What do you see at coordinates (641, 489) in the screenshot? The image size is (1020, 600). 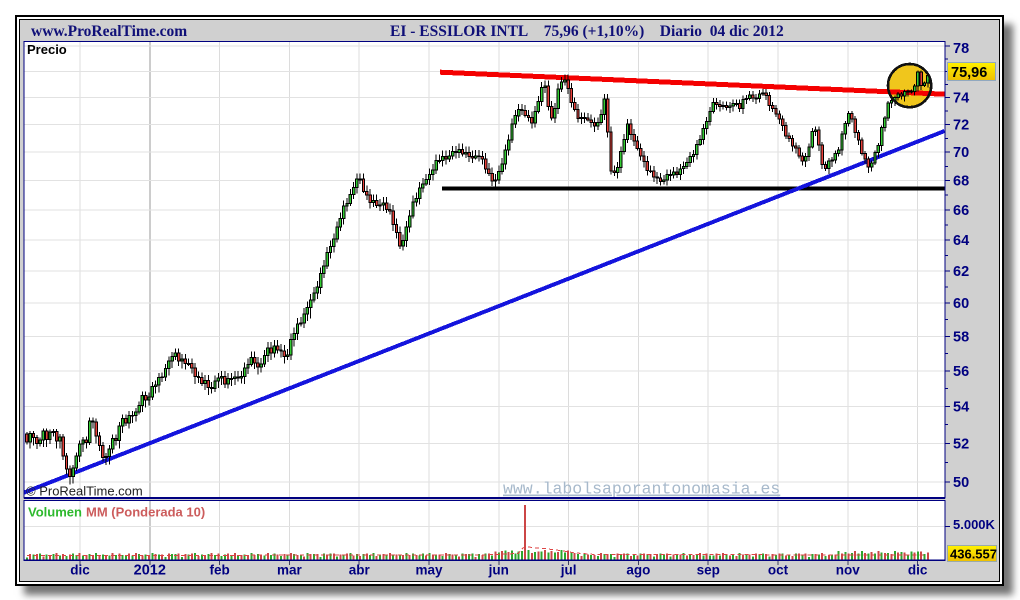 I see `svg-text: www.labolsaporantonomasia.es` at bounding box center [641, 489].